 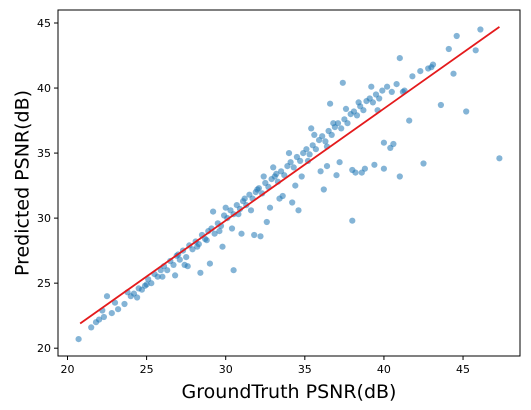 What do you see at coordinates (226, 369) in the screenshot?
I see `x-tick-label: 30` at bounding box center [226, 369].